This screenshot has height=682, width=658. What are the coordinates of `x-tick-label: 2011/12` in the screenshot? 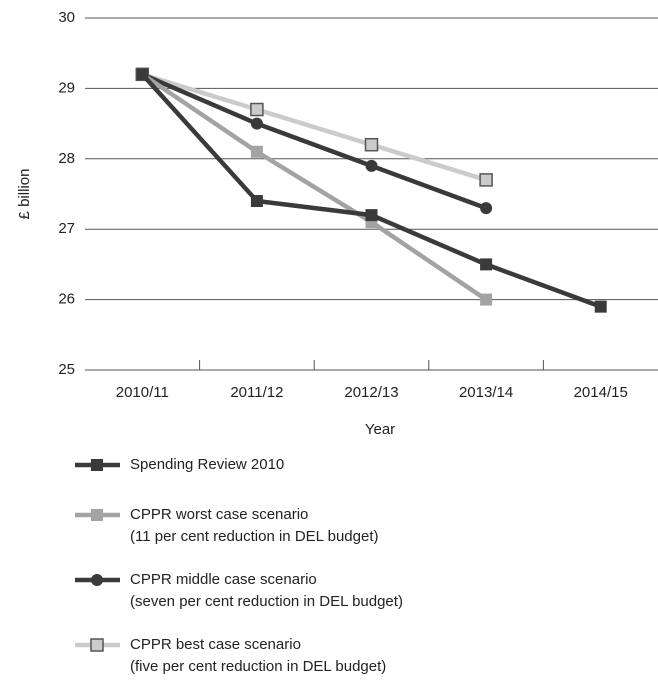 It's located at (256, 392).